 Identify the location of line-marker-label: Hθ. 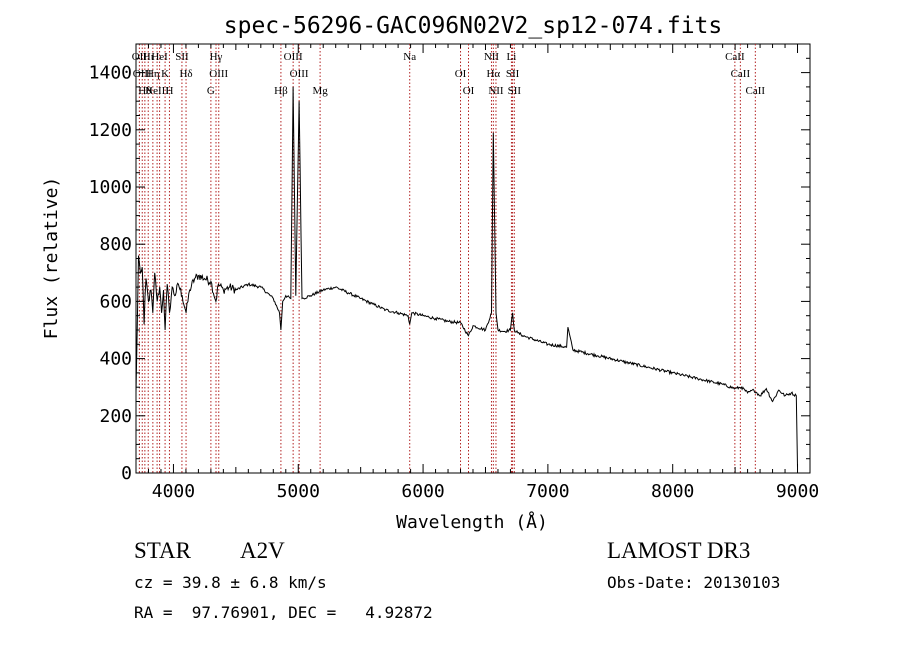
(144, 91).